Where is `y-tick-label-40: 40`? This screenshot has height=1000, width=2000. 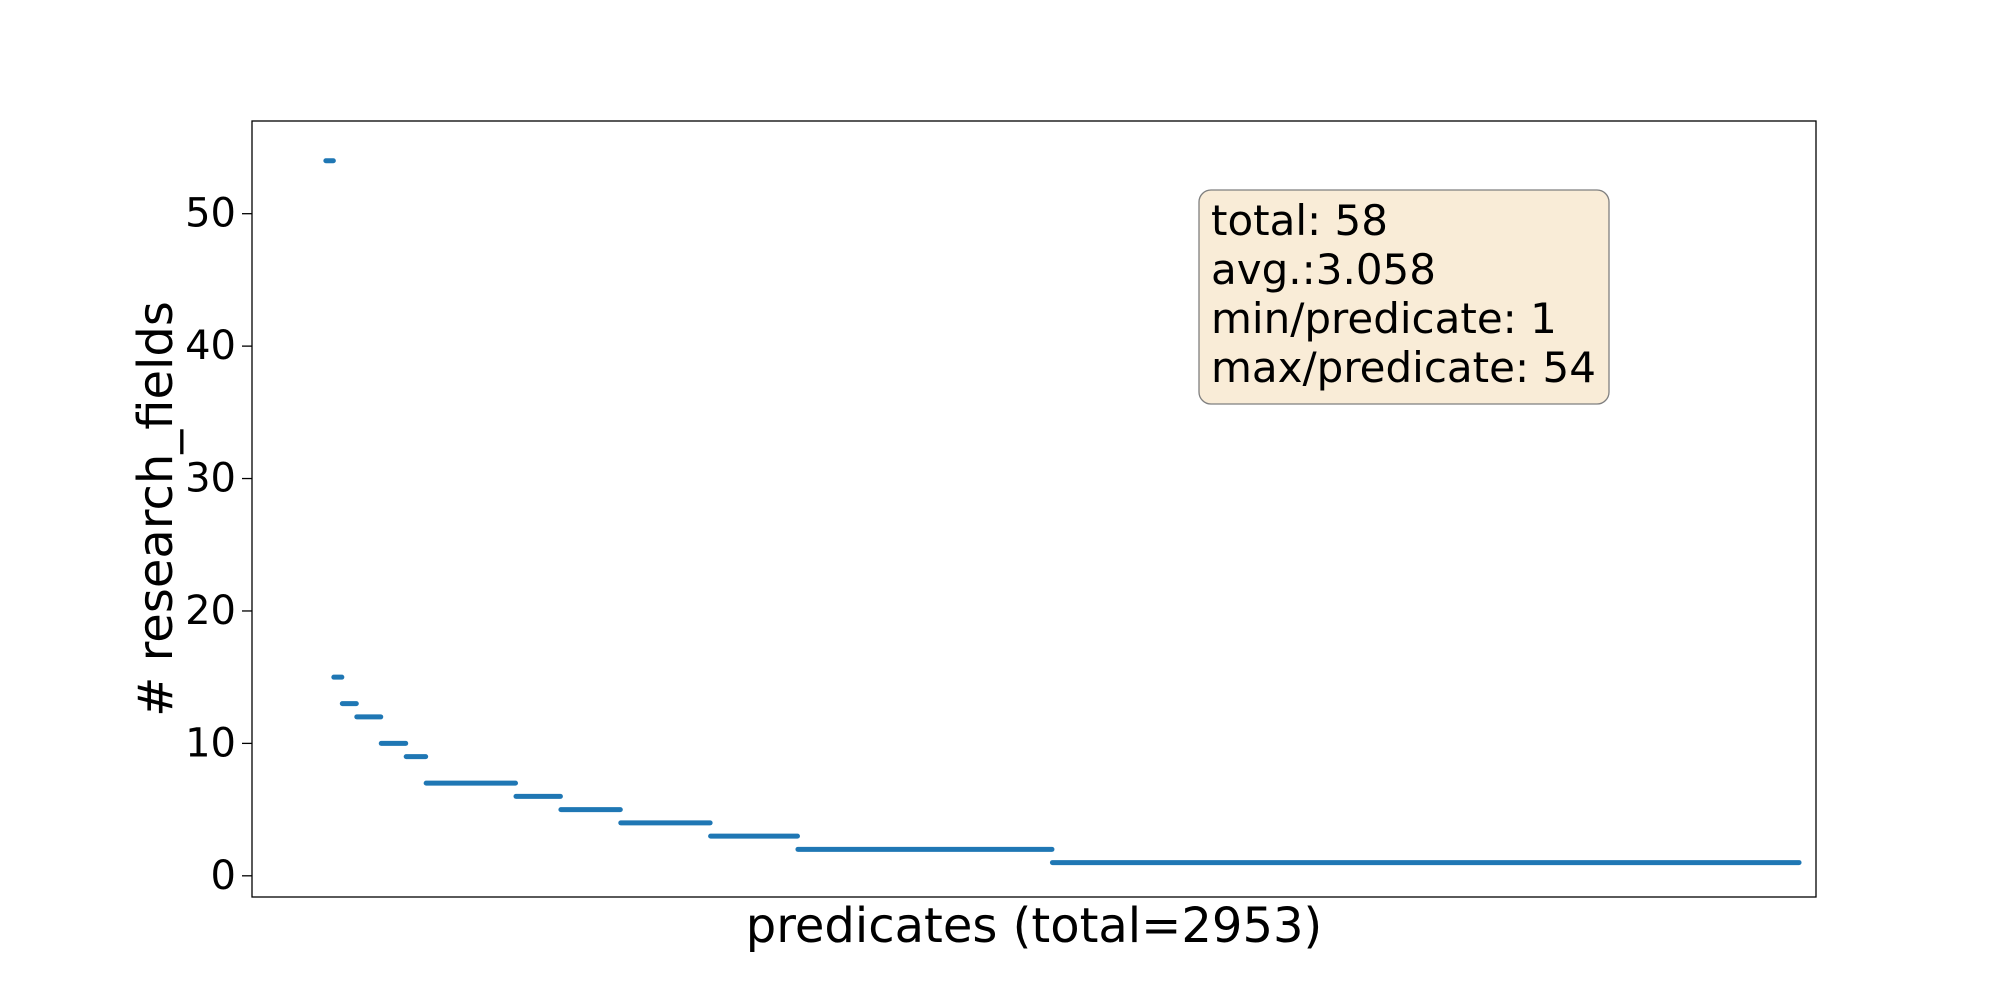 y-tick-label-40: 40 is located at coordinates (210, 346).